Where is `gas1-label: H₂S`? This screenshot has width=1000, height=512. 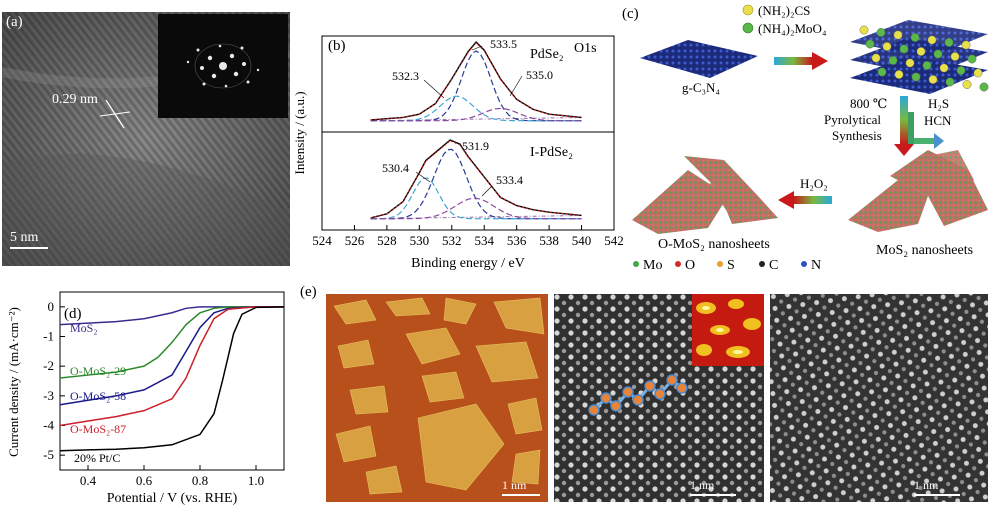 gas1-label: H₂S is located at coordinates (938, 103).